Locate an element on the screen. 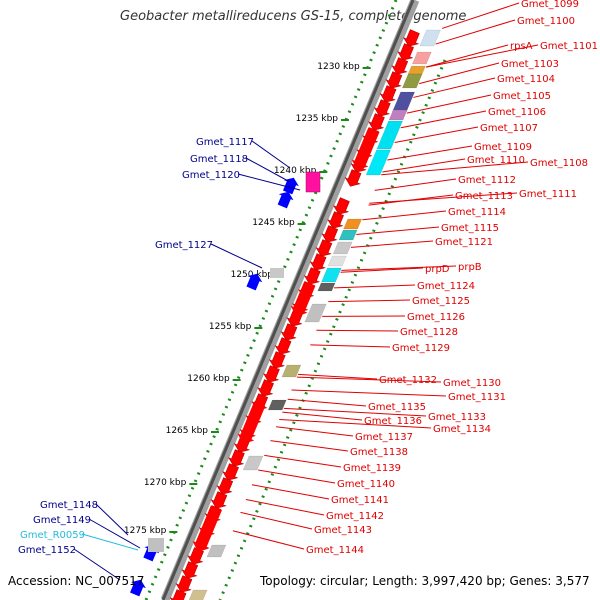  gene-label-right: Gmet_1113 is located at coordinates (484, 196).